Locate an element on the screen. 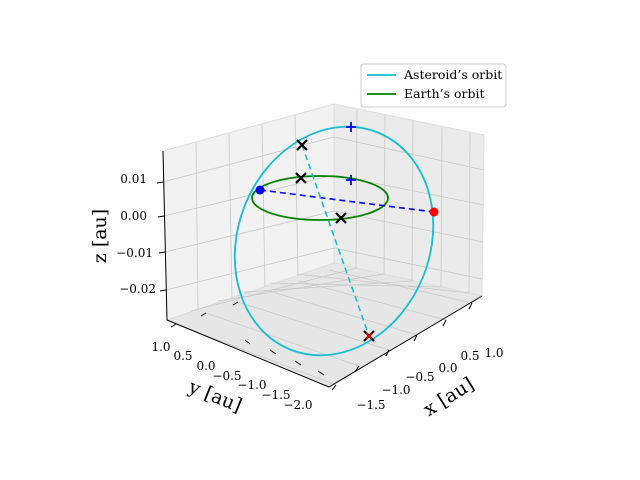 This screenshot has height=480, width=640. earth-x-marker is located at coordinates (301, 178).